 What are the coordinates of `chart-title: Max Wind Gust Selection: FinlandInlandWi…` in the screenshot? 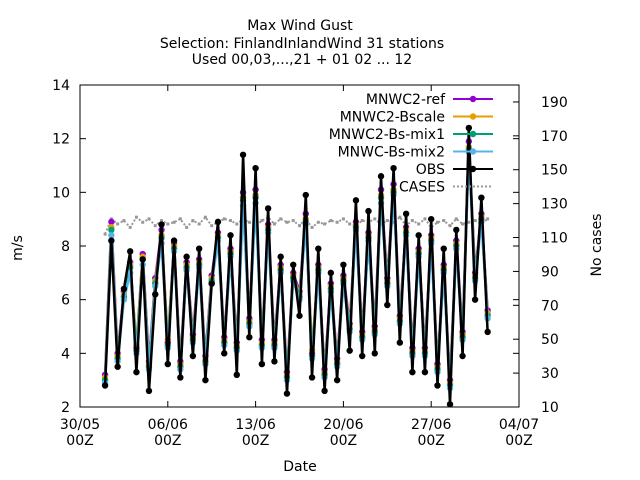 It's located at (302, 43).